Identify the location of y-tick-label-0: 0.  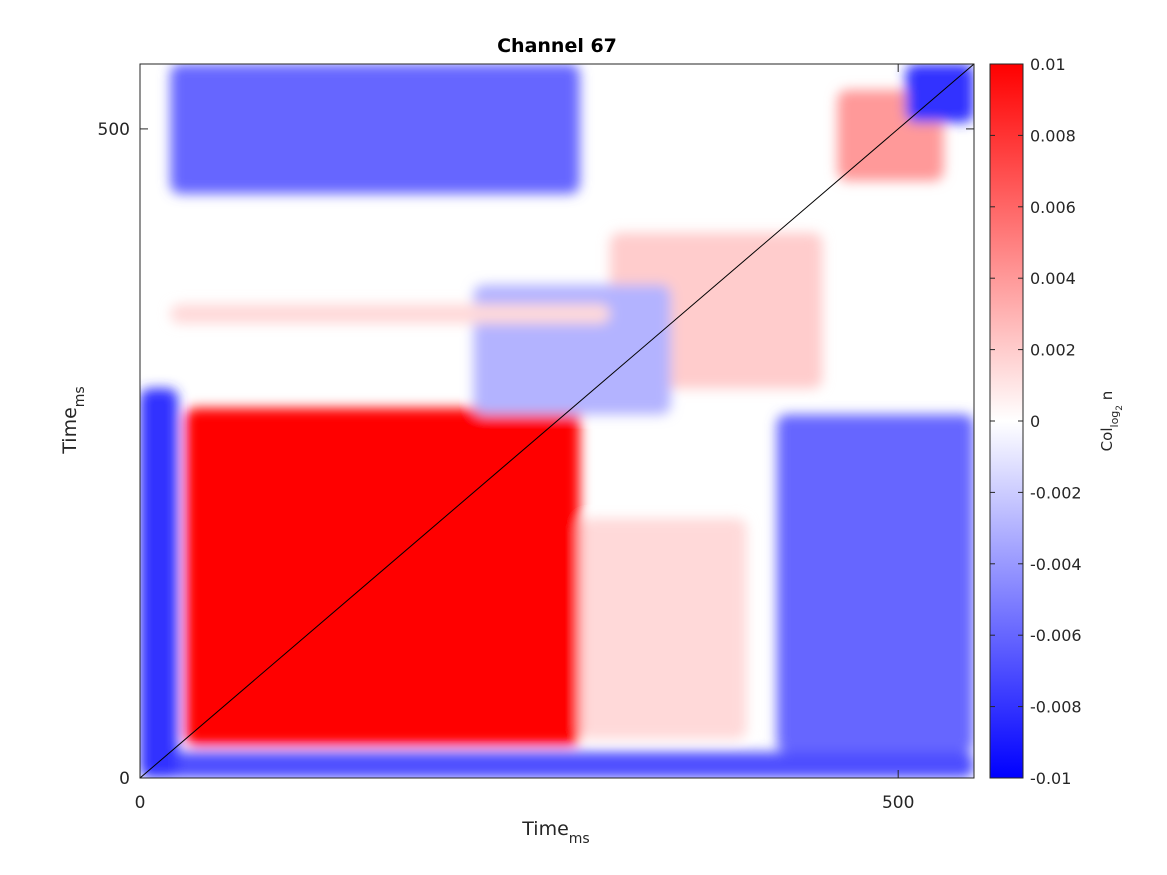
(124, 779).